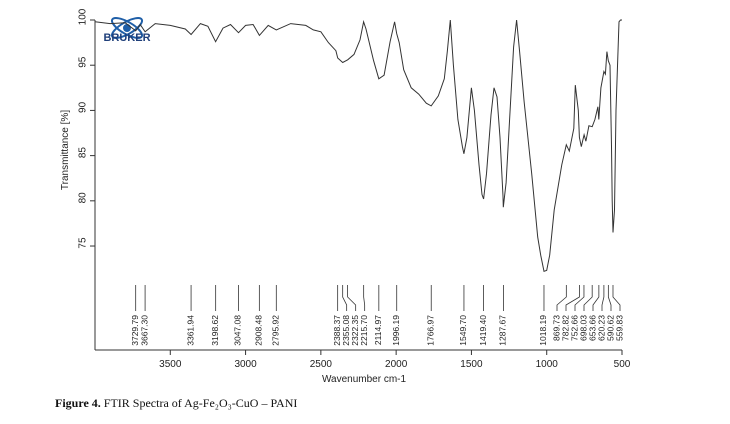  Describe the element at coordinates (83, 62) in the screenshot. I see `y-tick-label: 95` at that location.